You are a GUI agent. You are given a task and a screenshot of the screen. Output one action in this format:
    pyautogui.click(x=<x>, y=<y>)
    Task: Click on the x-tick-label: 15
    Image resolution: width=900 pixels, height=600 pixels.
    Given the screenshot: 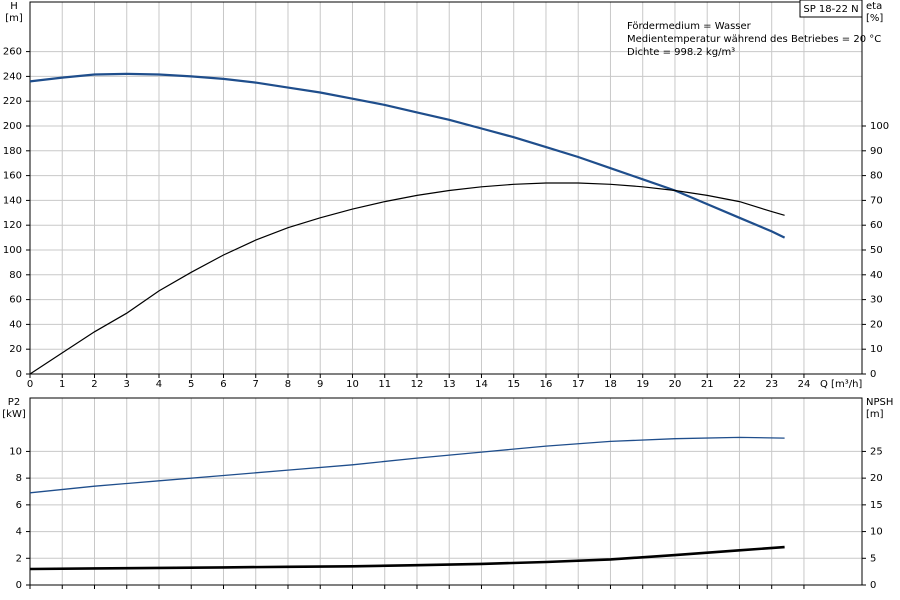 What is the action you would take?
    pyautogui.click(x=513, y=384)
    